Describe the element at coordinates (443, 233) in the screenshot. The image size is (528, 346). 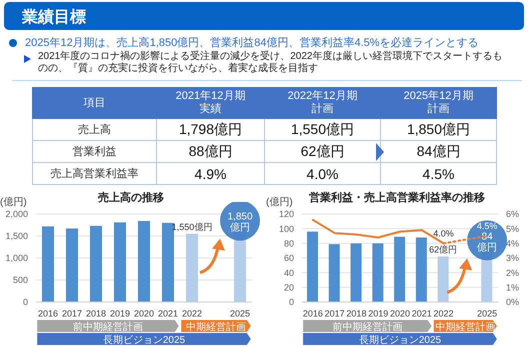
I see `data-label: 4.0%` at that location.